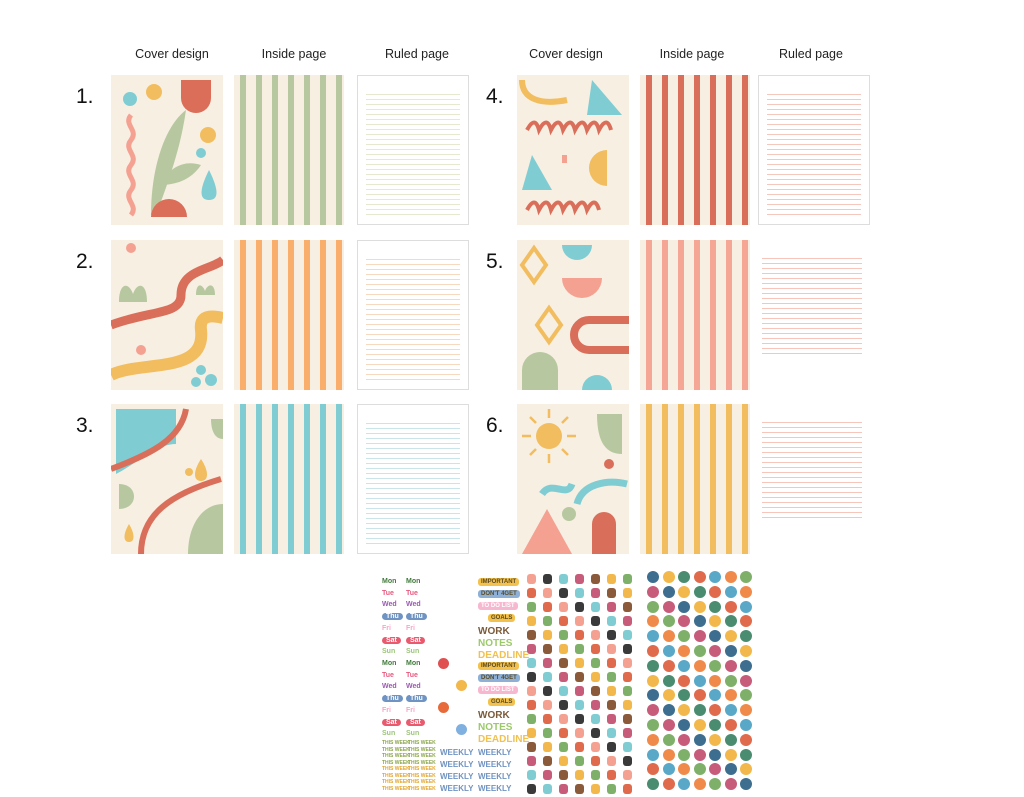 The height and width of the screenshot is (797, 1024). Describe the element at coordinates (811, 54) in the screenshot. I see `column-header-ruled: Ruled page` at that location.